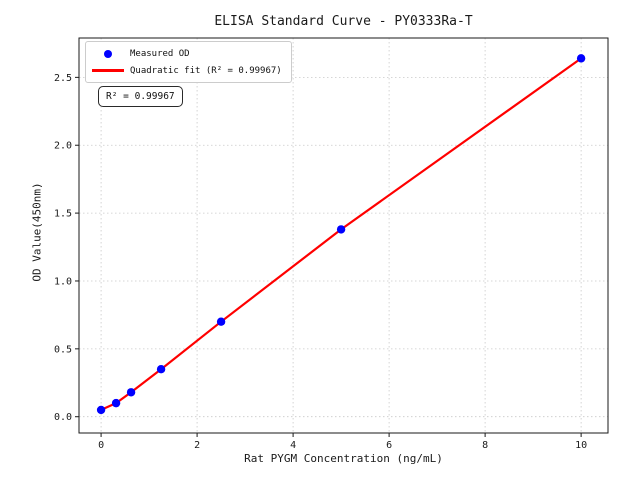 This screenshot has height=480, width=640. Describe the element at coordinates (581, 445) in the screenshot. I see `x-tick-label: 10` at that location.